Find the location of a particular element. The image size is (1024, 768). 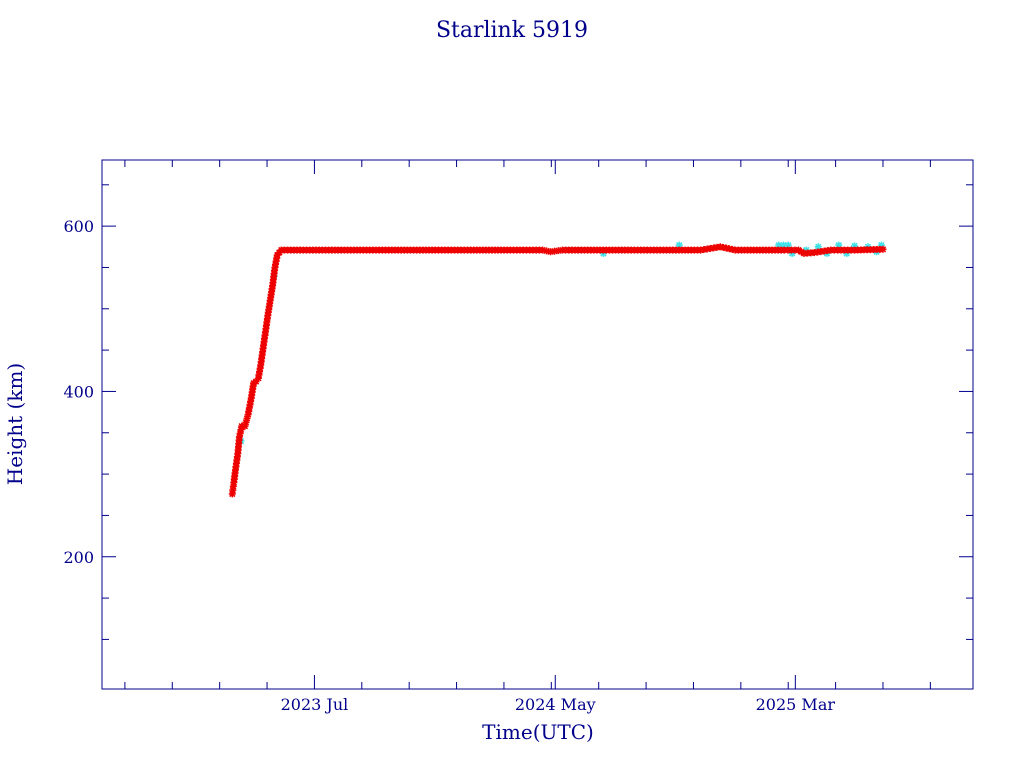

y-tick-label: 200 is located at coordinates (78, 557).